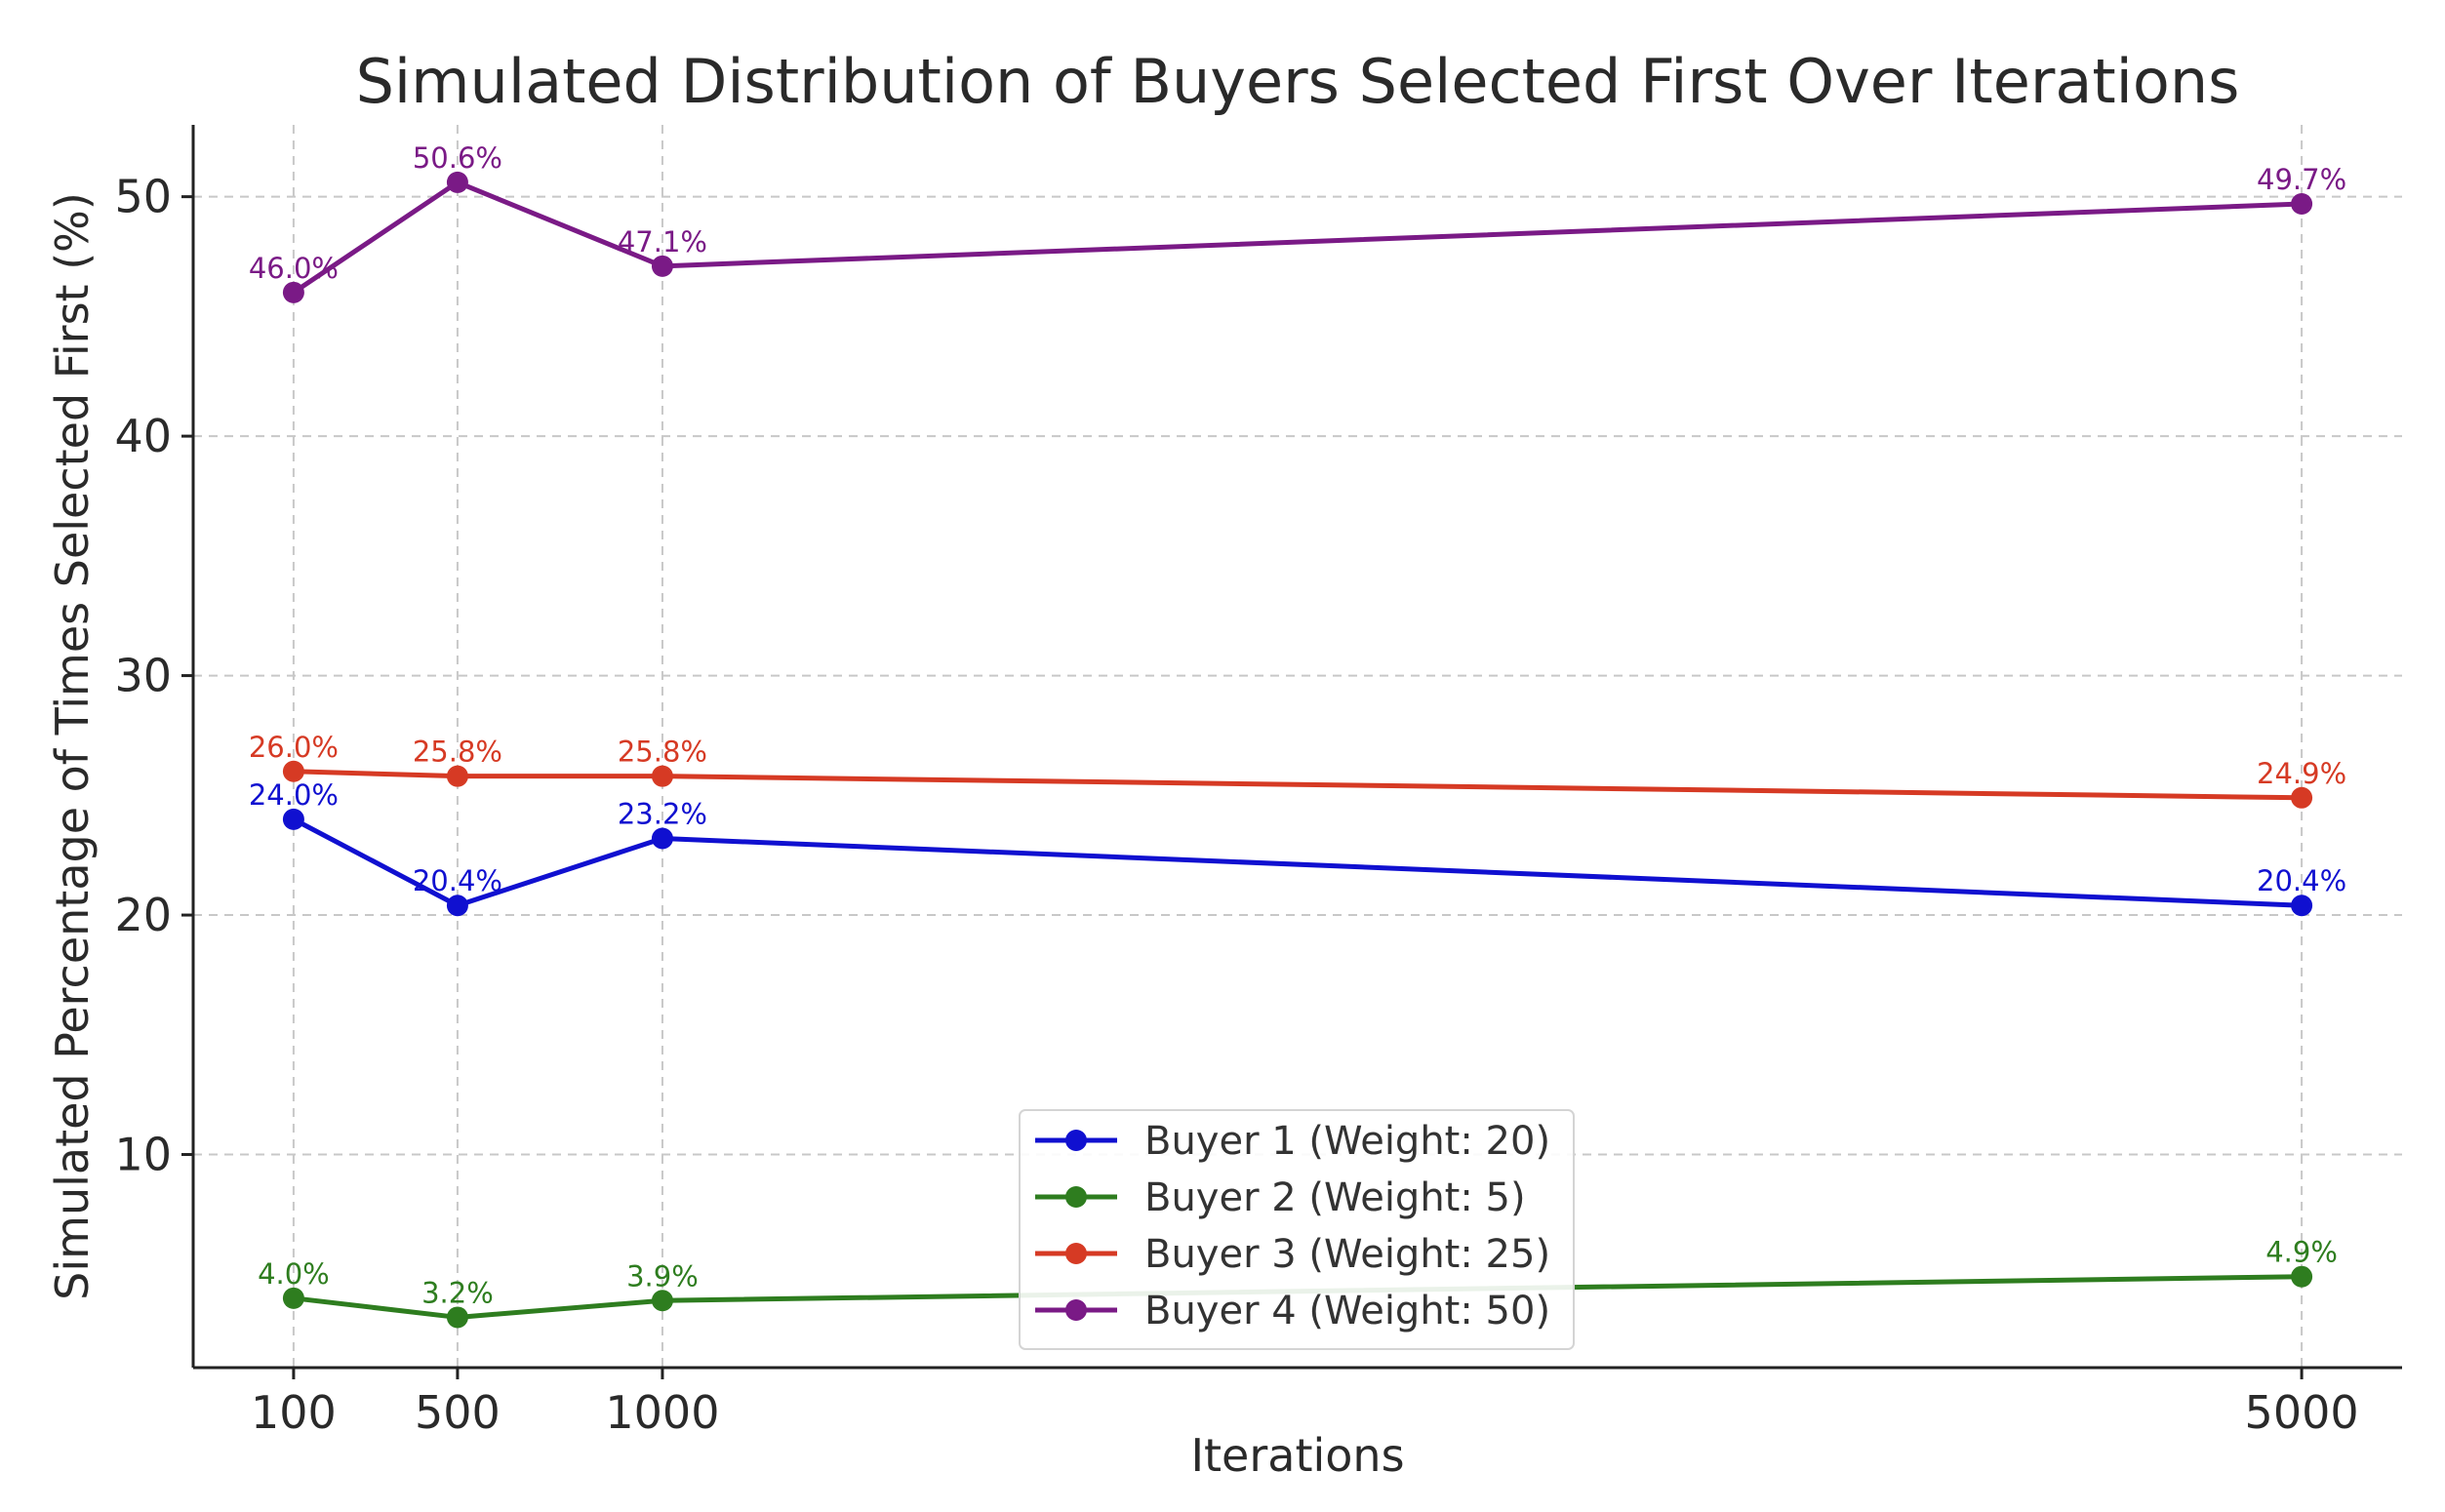 The width and height of the screenshot is (2445, 1512). I want to click on data-label: 3.9%, so click(662, 1276).